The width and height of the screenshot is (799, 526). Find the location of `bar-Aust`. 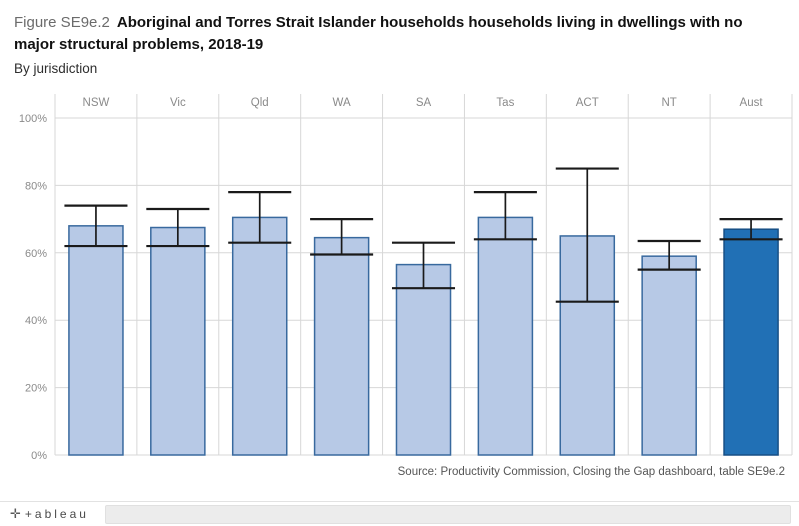

bar-Aust is located at coordinates (751, 342).